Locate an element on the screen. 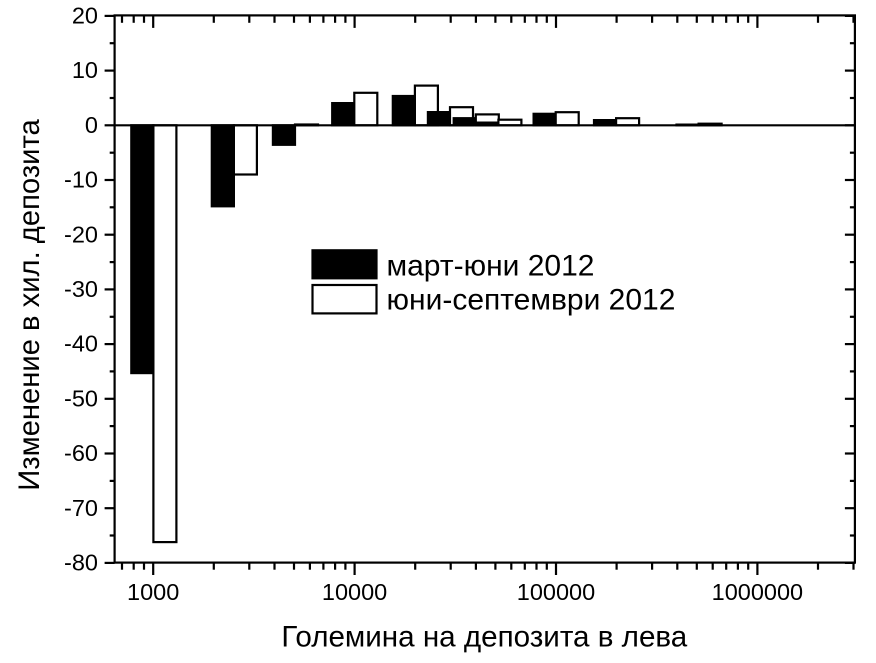 The width and height of the screenshot is (876, 663). svg-text: 0 is located at coordinates (91, 125).